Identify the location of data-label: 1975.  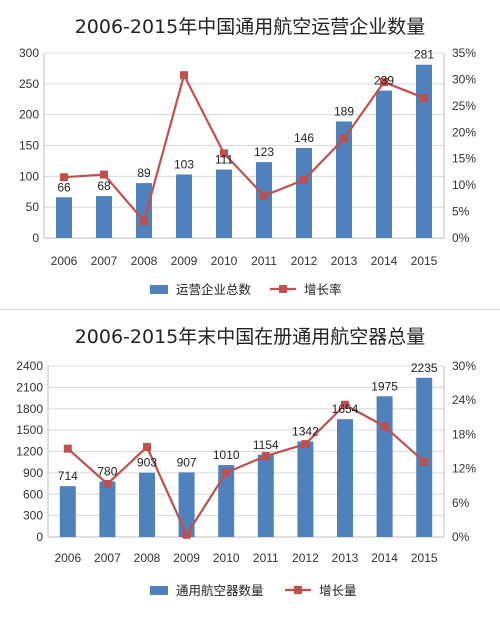
(384, 386).